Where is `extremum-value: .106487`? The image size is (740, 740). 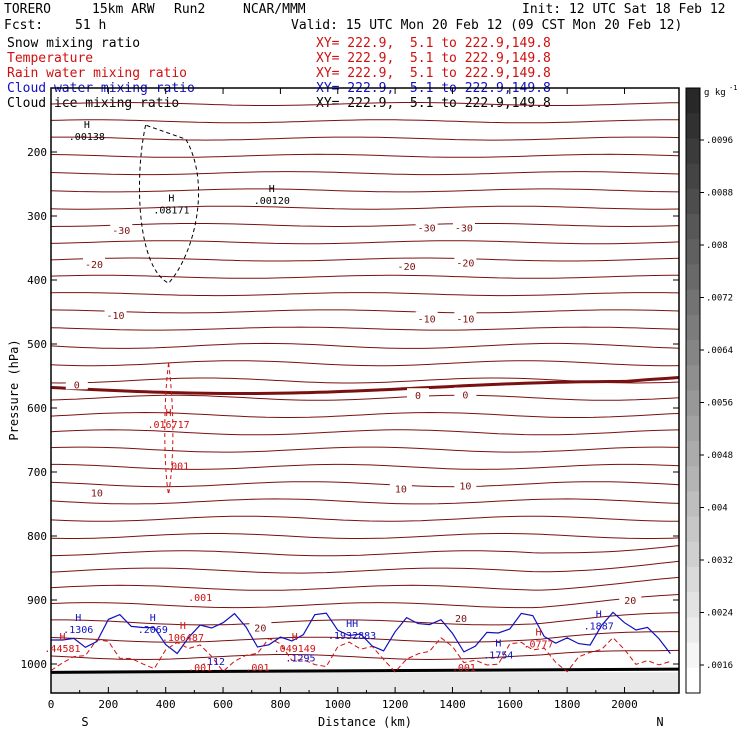
extremum-value: .106487 is located at coordinates (183, 638).